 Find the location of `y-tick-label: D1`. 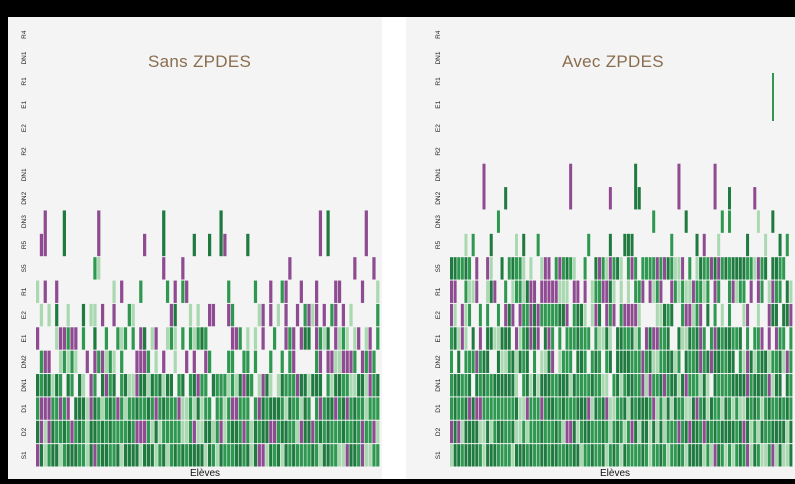

y-tick-label: D1 is located at coordinates (438, 408).